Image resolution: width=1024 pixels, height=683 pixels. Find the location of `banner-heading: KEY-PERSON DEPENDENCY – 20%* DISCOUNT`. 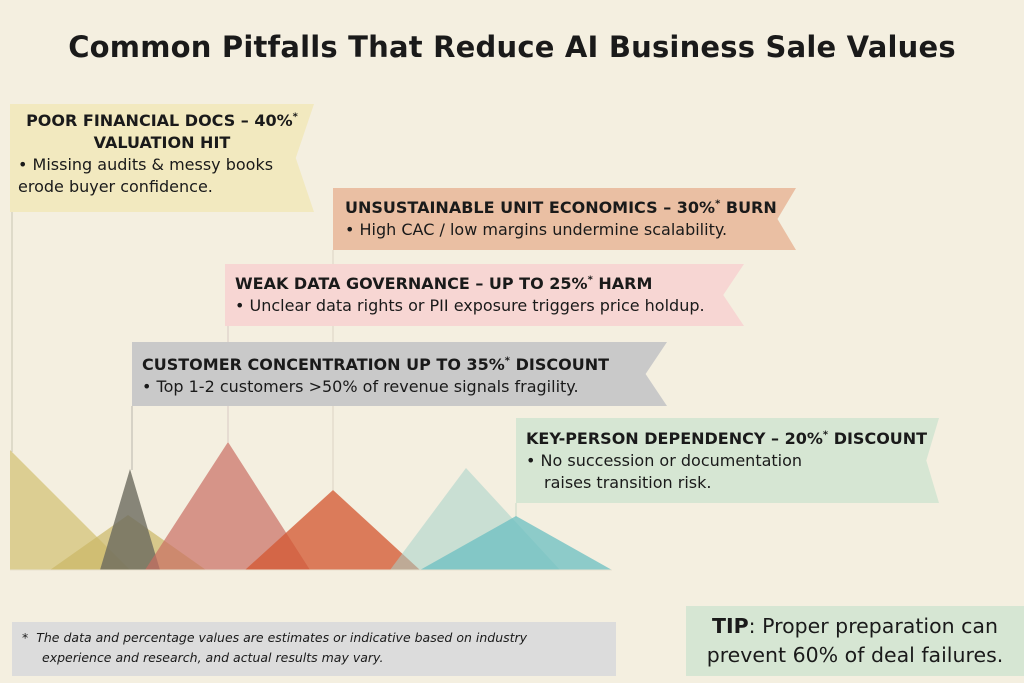

banner-heading: KEY-PERSON DEPENDENCY – 20%* DISCOUNT is located at coordinates (727, 438).